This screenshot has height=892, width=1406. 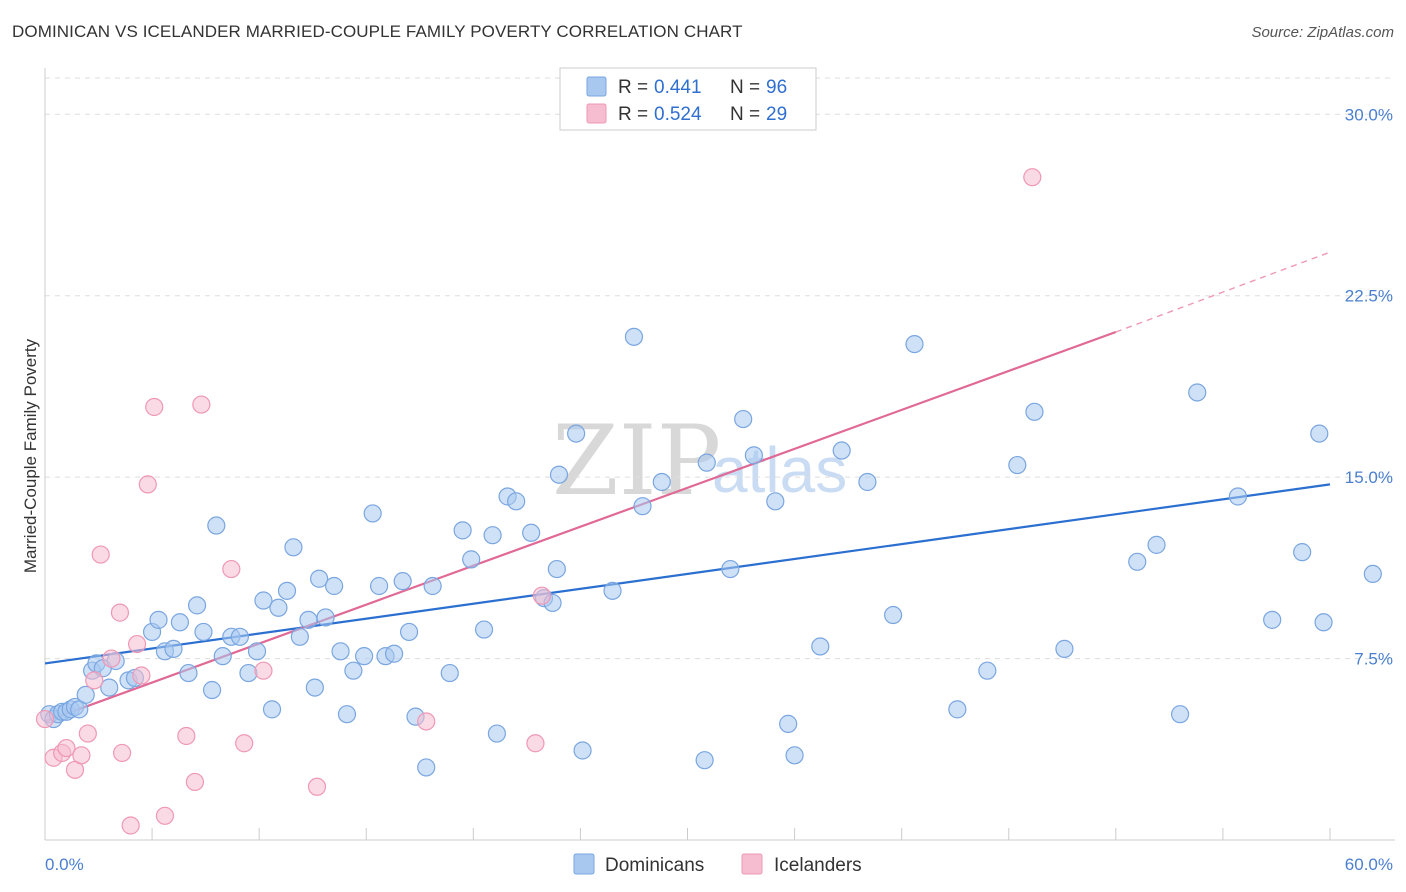 What do you see at coordinates (752, 864) in the screenshot?
I see `bottom-legend-swatch-icelanders` at bounding box center [752, 864].